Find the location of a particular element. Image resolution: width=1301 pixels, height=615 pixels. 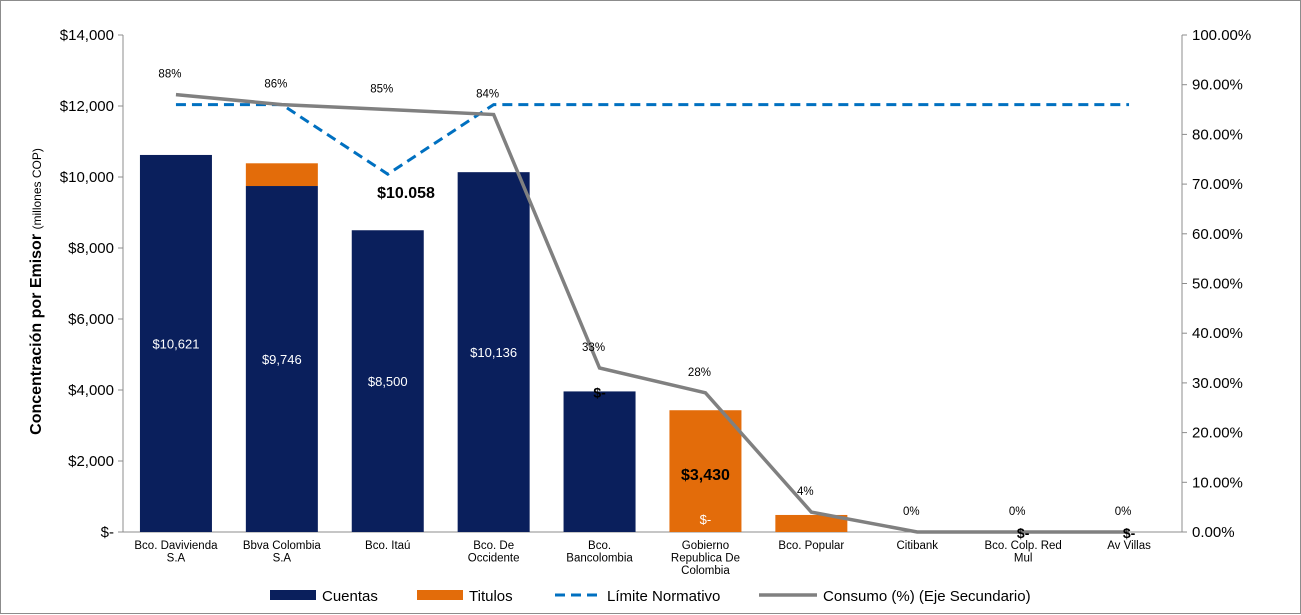

y2-tick-label: 100.00% is located at coordinates (1221, 35).